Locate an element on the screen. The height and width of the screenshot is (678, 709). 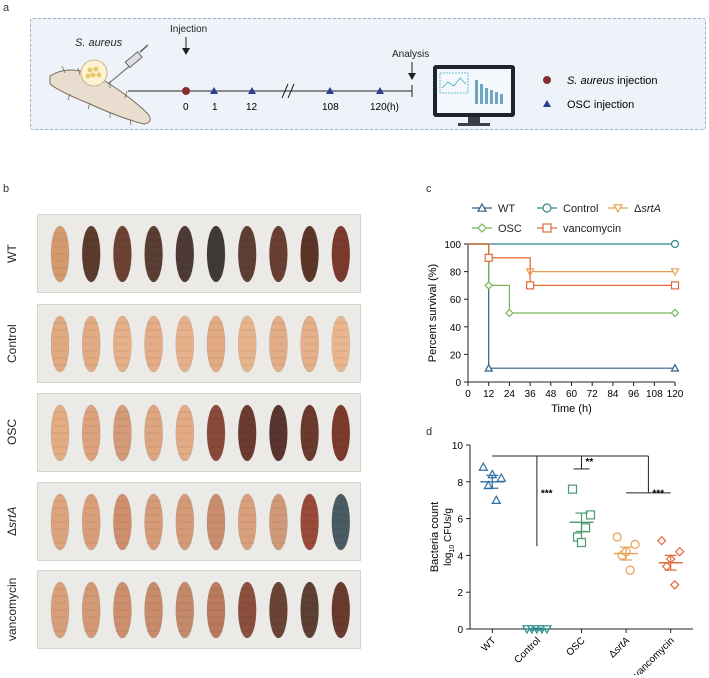
y-tick-label: 2 is located at coordinates (460, 593).